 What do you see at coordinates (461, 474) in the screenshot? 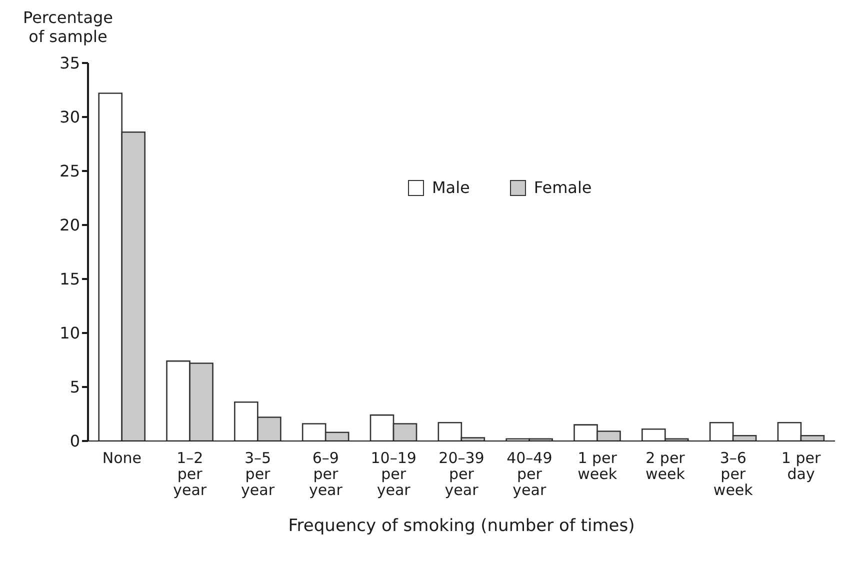
I see `x-tick-label: 20–39 per year` at bounding box center [461, 474].